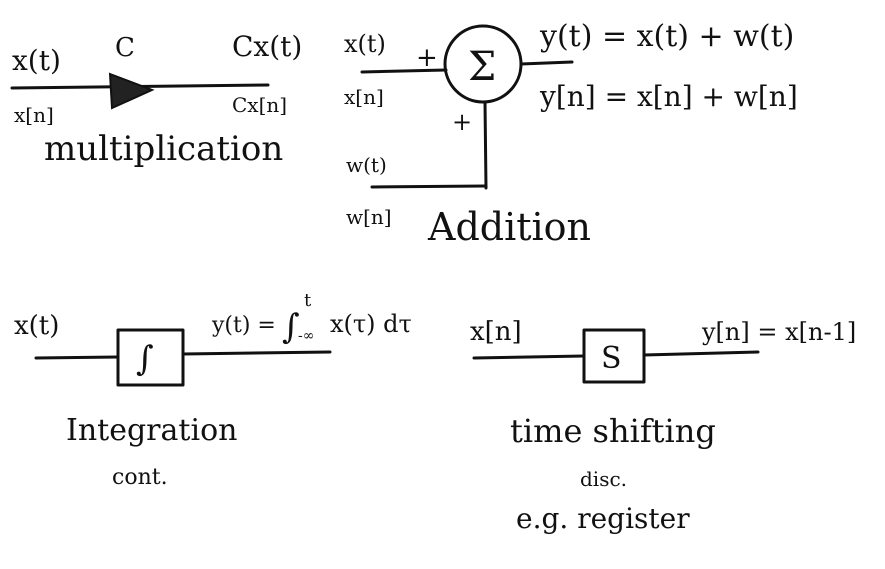 The image size is (885, 569). I want to click on int-output-line, so click(256, 353).